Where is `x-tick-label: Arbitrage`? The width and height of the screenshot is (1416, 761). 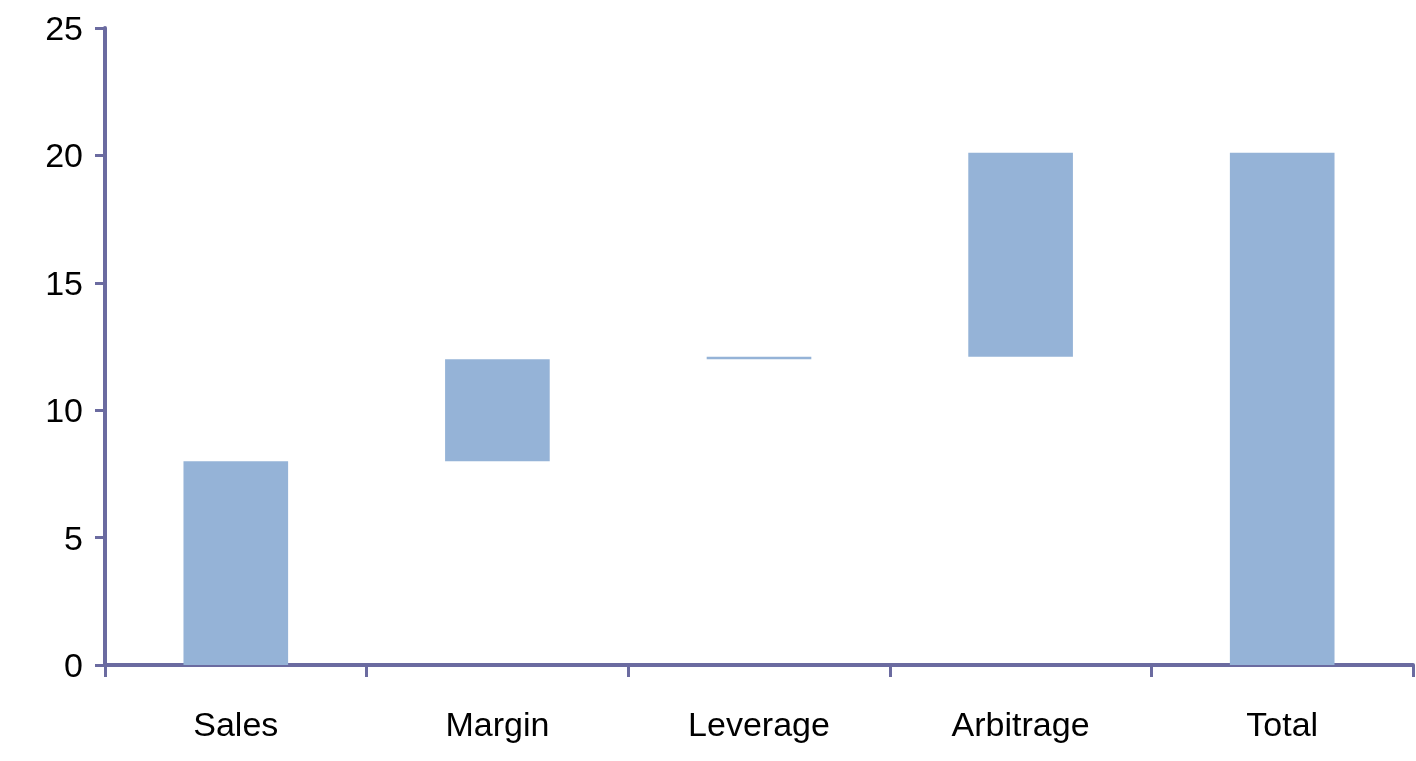 x-tick-label: Arbitrage is located at coordinates (1020, 724).